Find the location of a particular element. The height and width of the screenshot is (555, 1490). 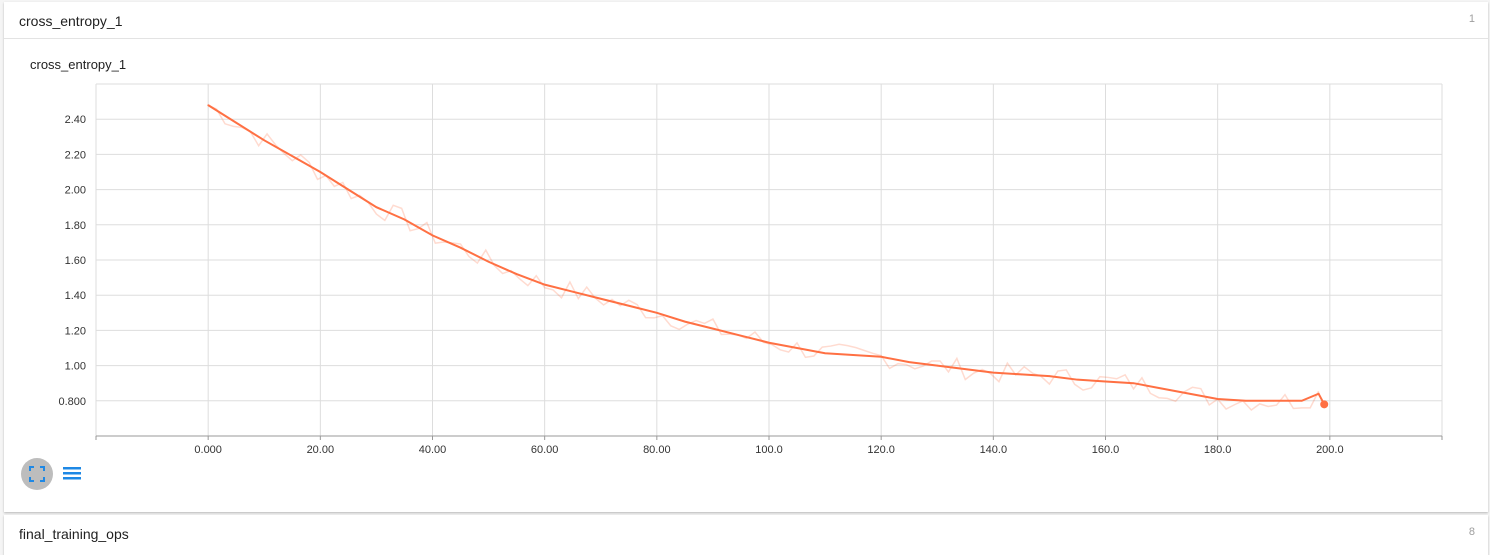

scalar-card: final_training_ops 8 is located at coordinates (746, 535).